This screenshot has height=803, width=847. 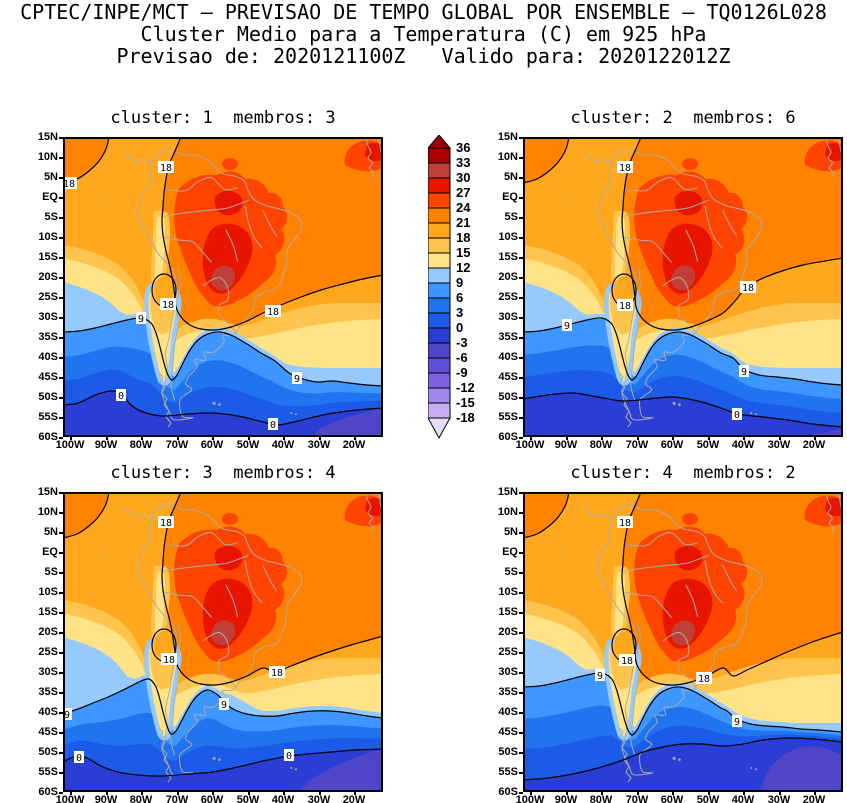 I want to click on lat-tick-label: 30S, so click(x=508, y=317).